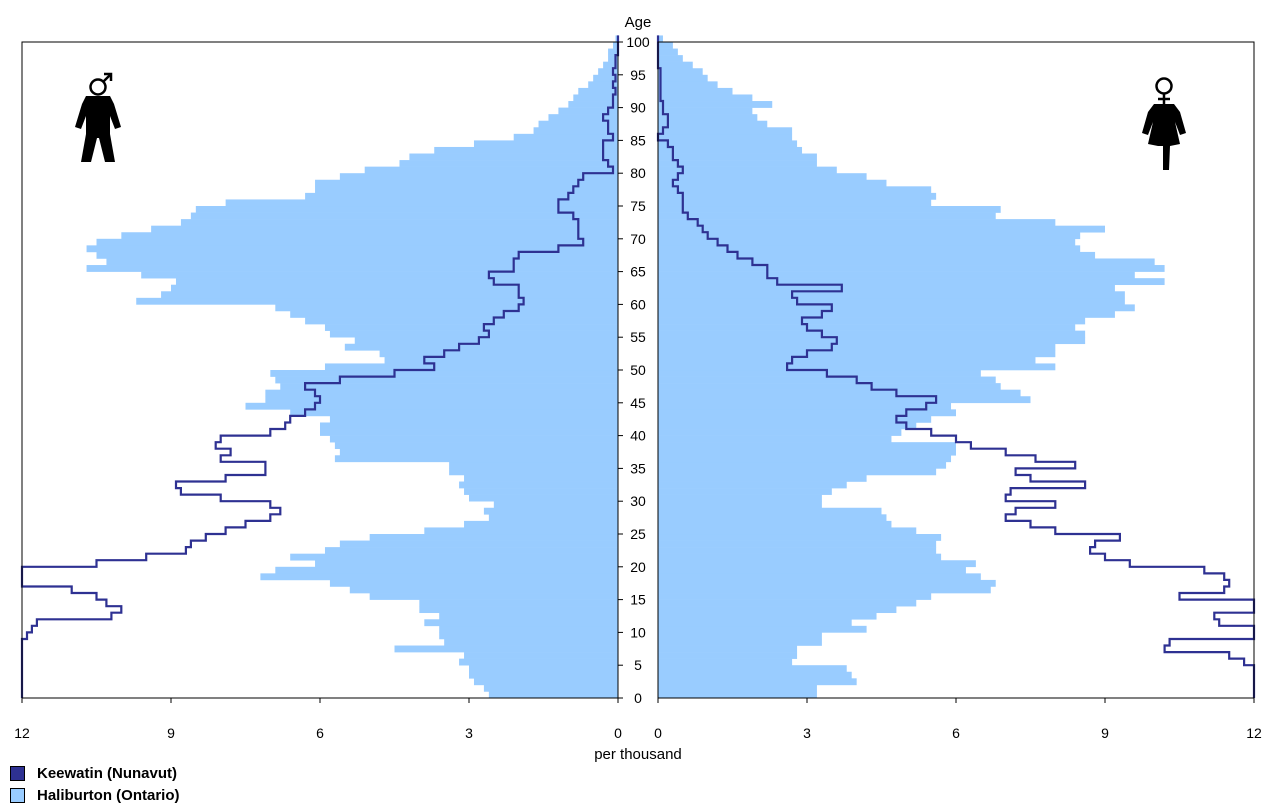 The image size is (1265, 811). I want to click on x-tick-label-left: 0, so click(618, 733).